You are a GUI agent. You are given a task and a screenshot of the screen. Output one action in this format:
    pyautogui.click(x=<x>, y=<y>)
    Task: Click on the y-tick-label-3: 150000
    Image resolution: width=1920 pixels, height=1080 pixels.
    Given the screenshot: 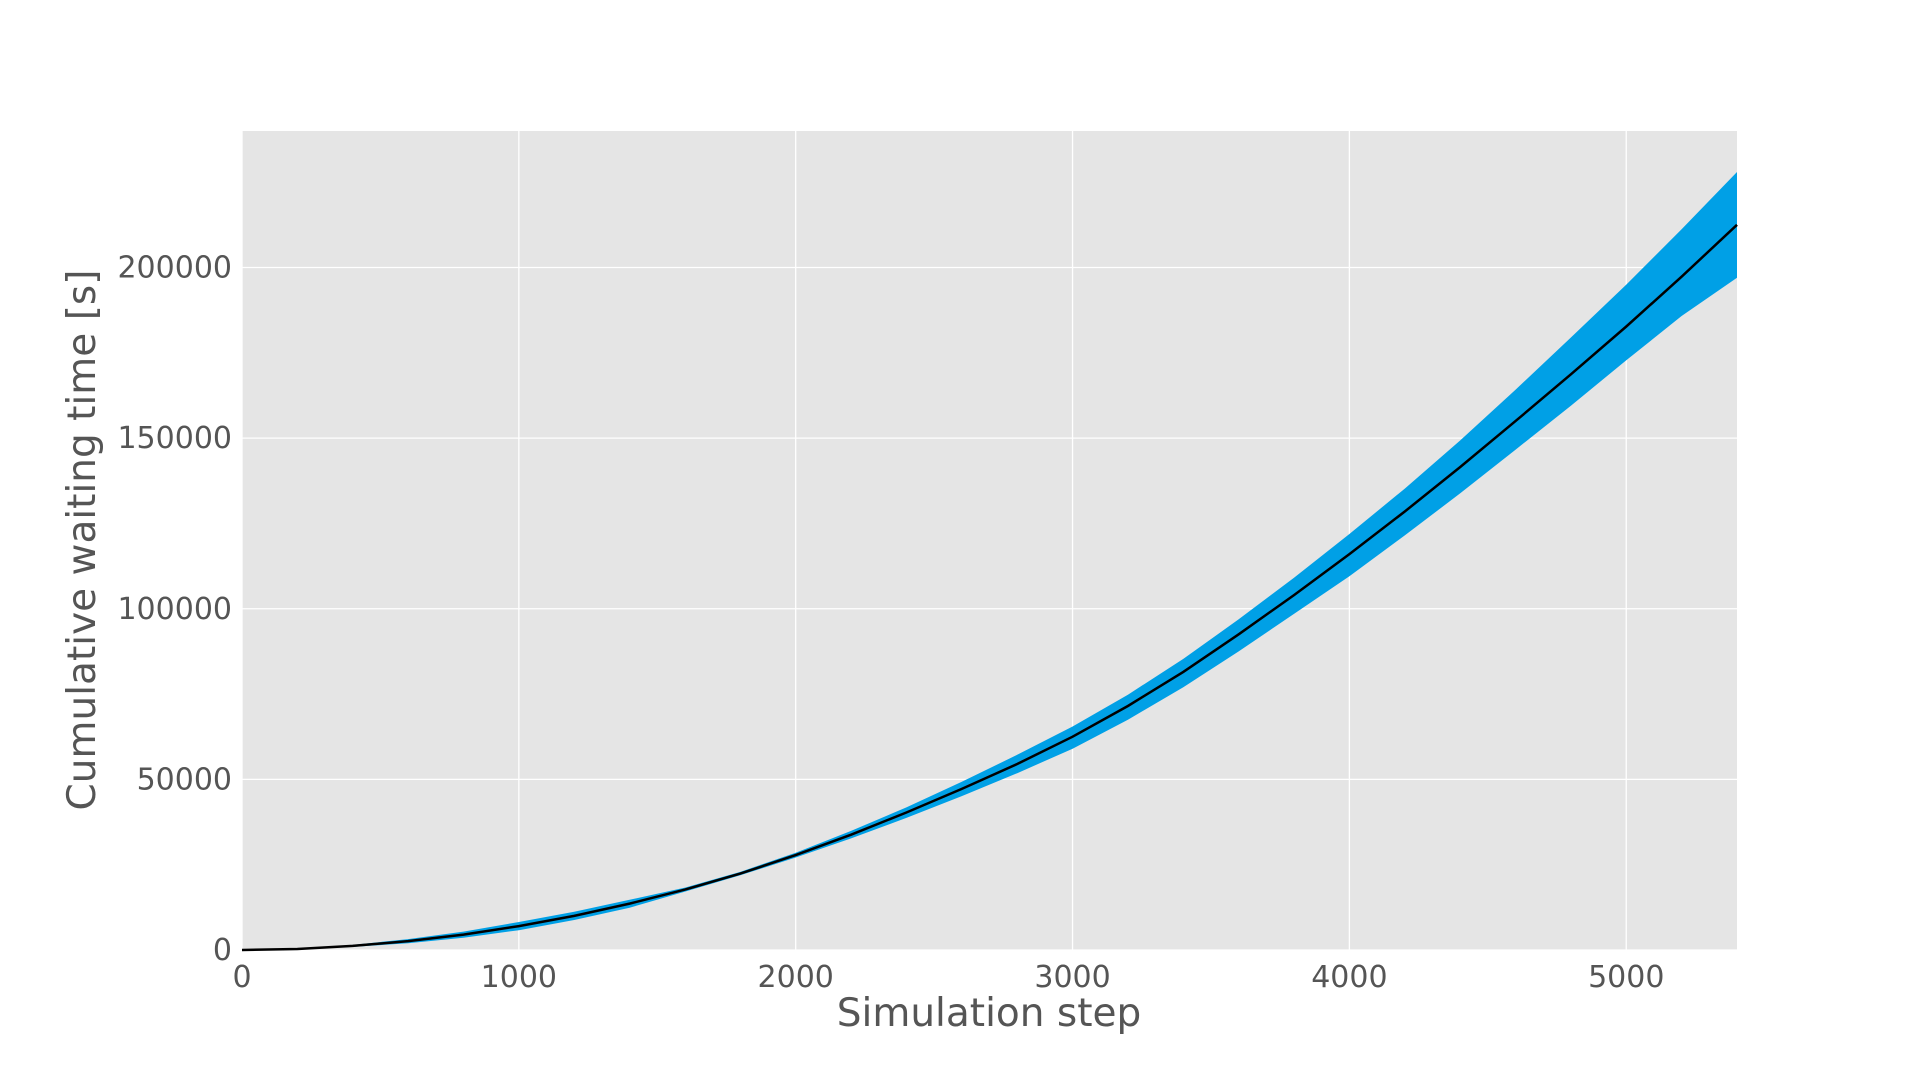 What is the action you would take?
    pyautogui.click(x=174, y=438)
    